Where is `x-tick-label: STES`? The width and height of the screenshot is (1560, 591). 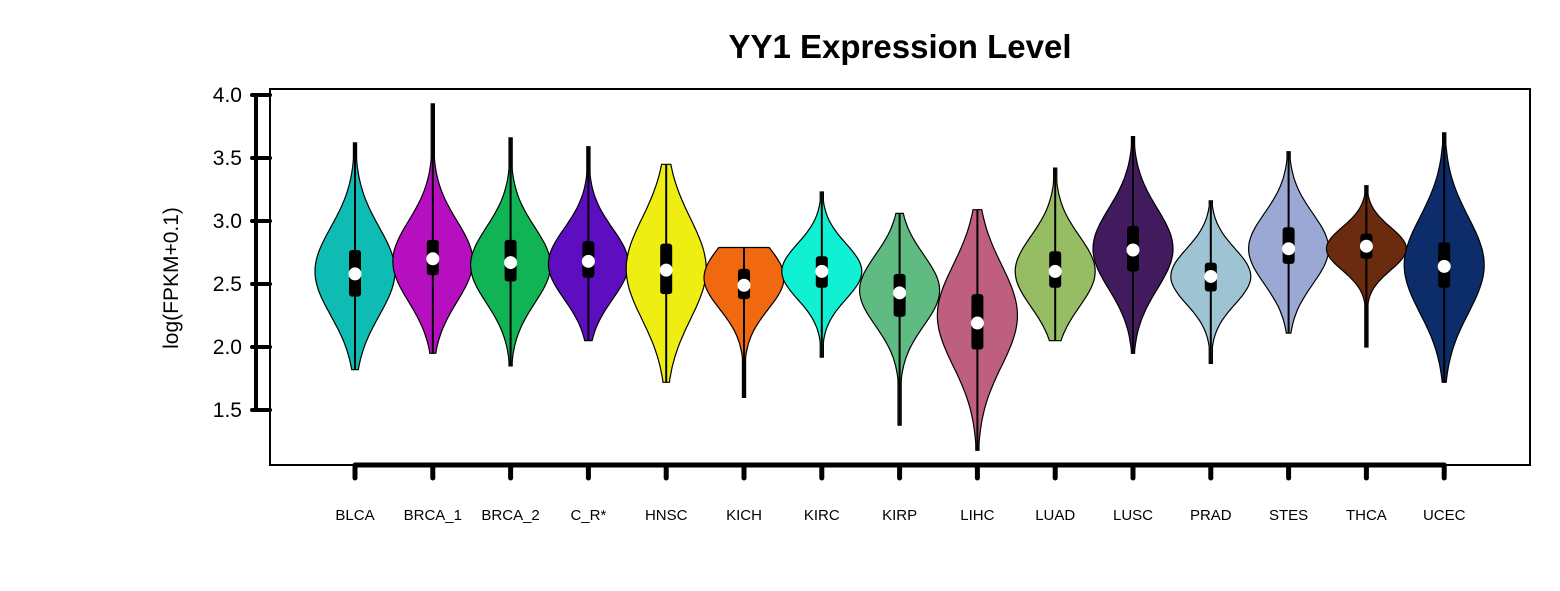 x-tick-label: STES is located at coordinates (1288, 515).